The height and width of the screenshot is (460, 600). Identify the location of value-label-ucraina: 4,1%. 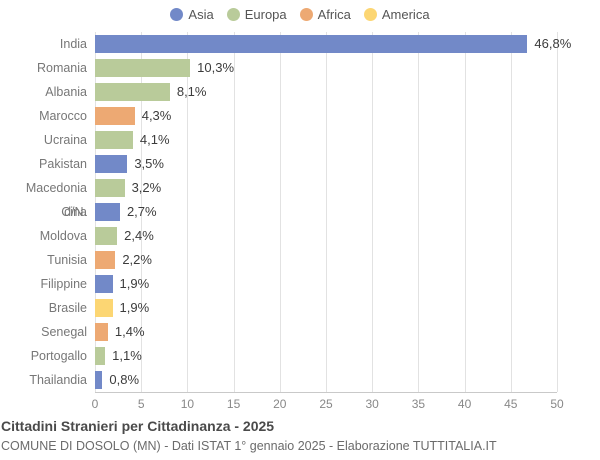
(154, 139).